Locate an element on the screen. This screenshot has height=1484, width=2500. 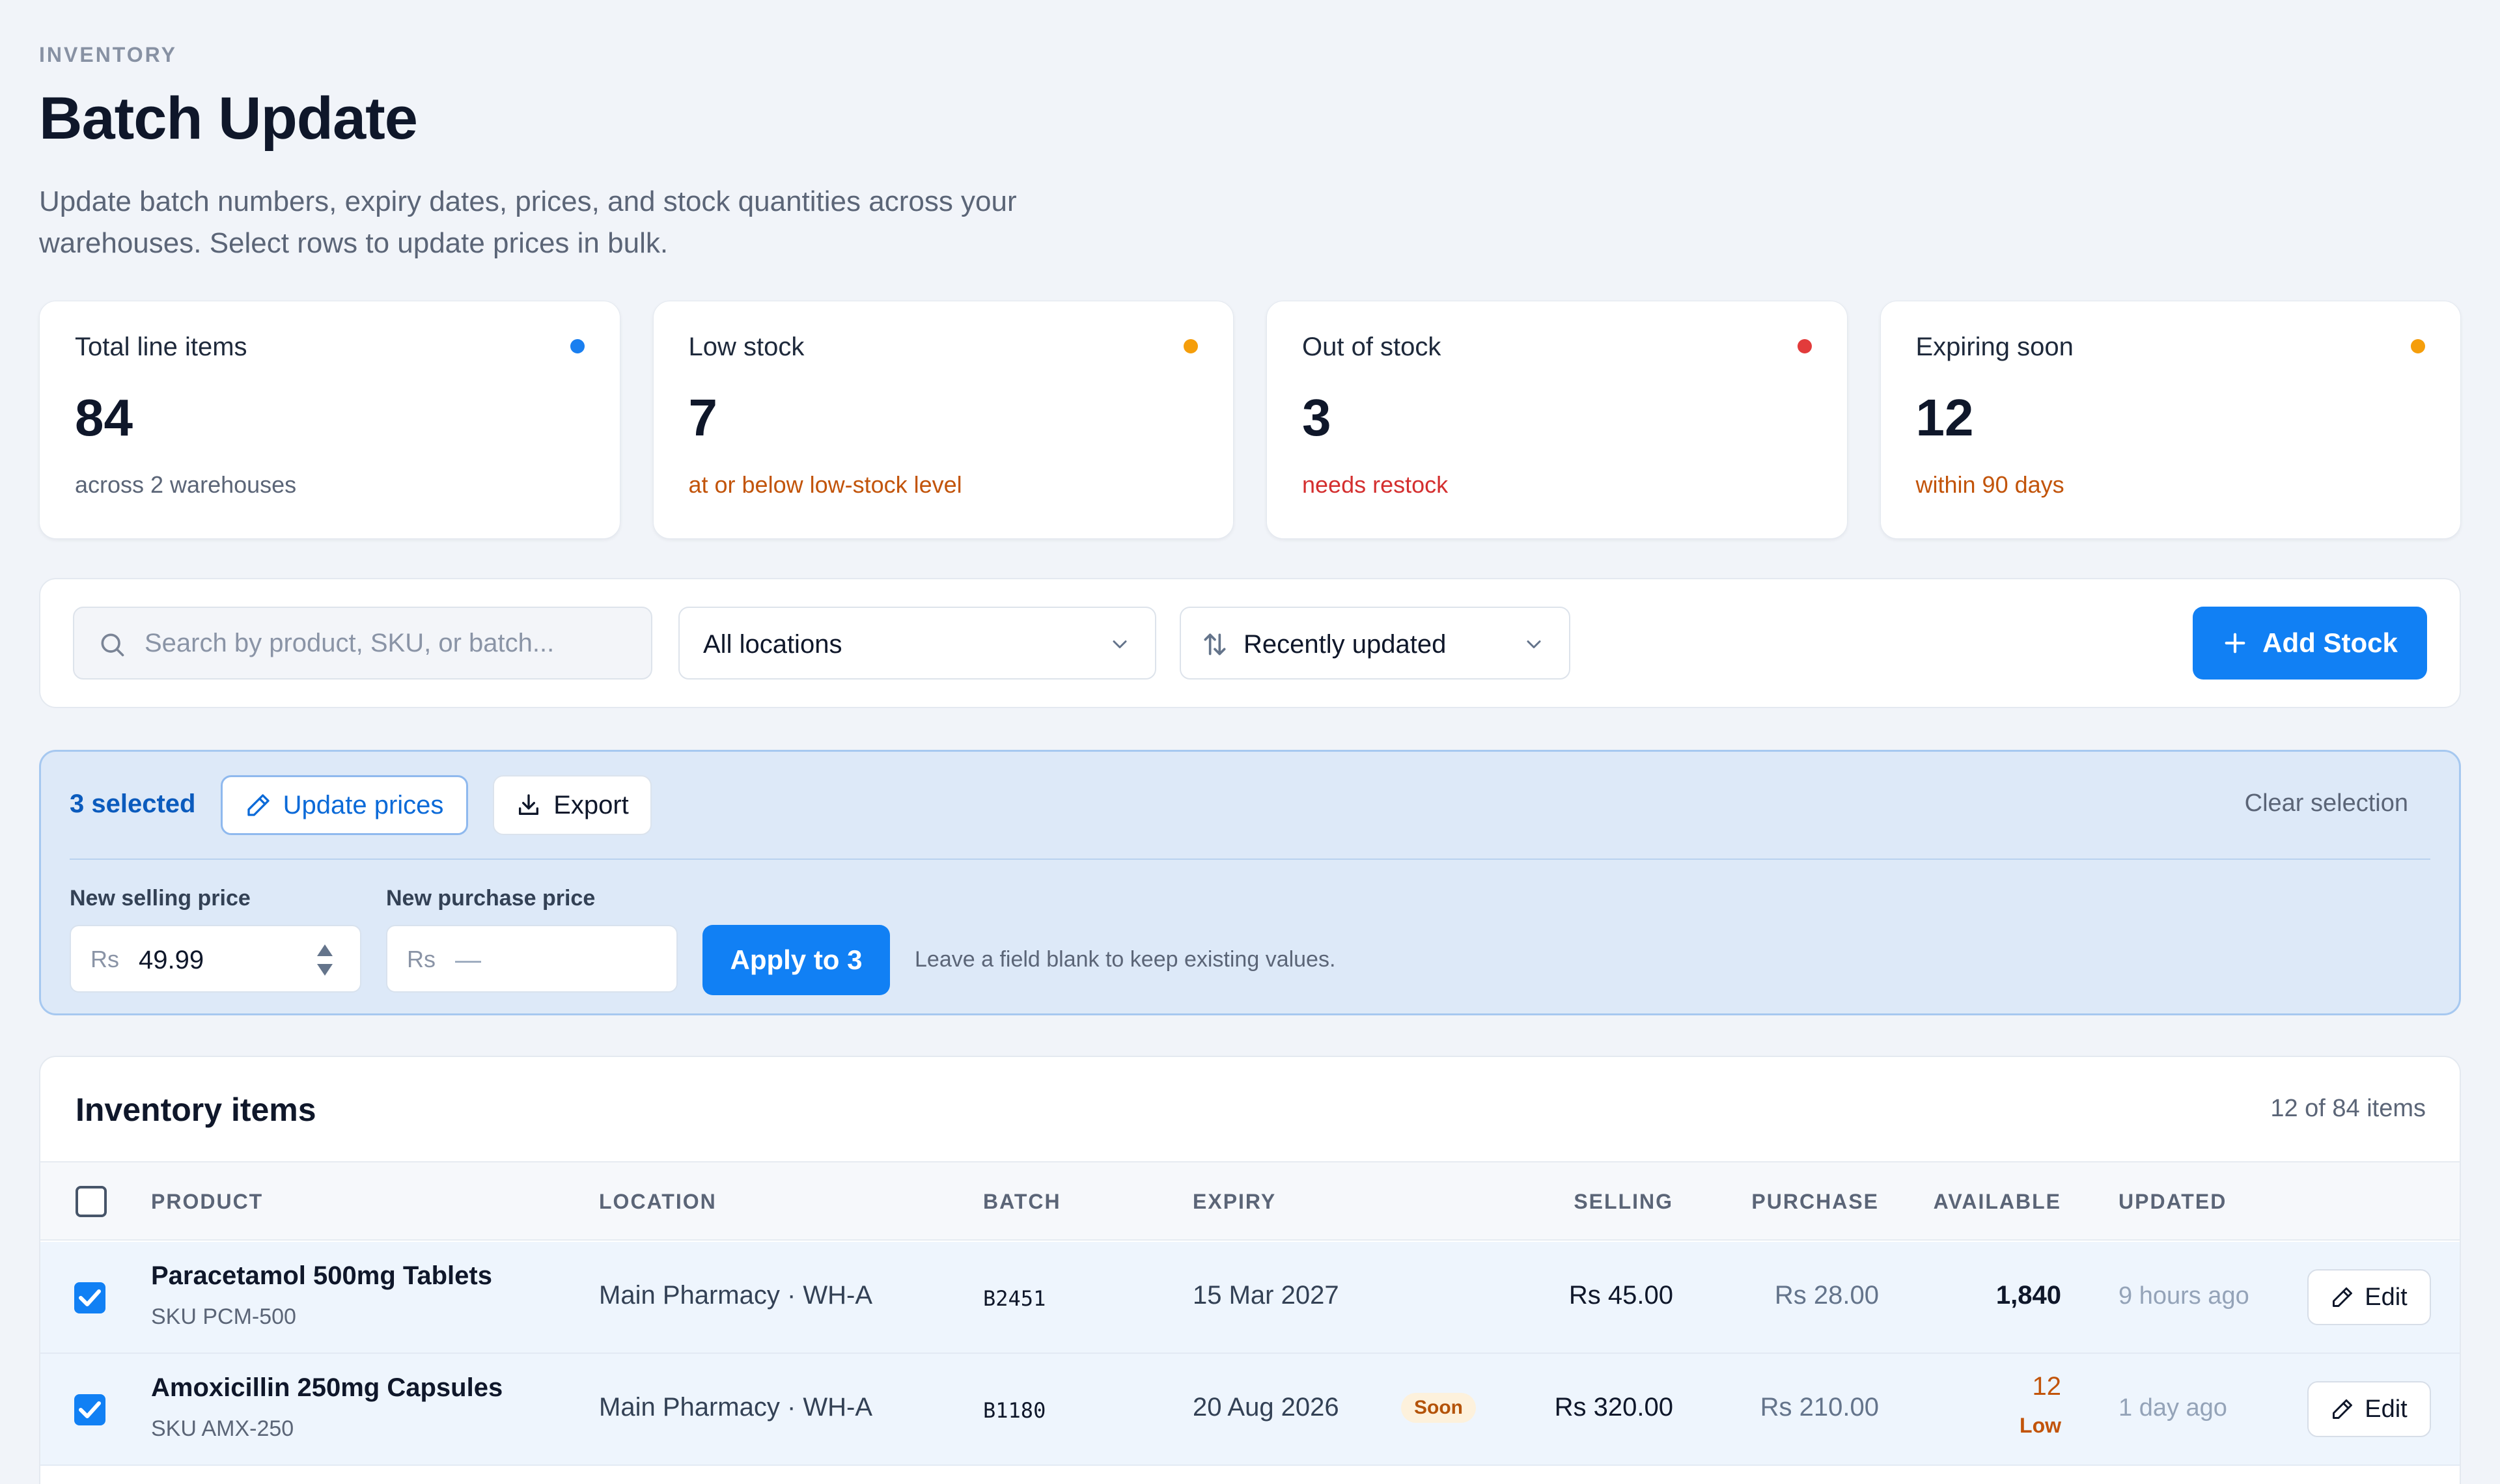
purchase-price-cell: Rs 28.00 is located at coordinates (1826, 1295).